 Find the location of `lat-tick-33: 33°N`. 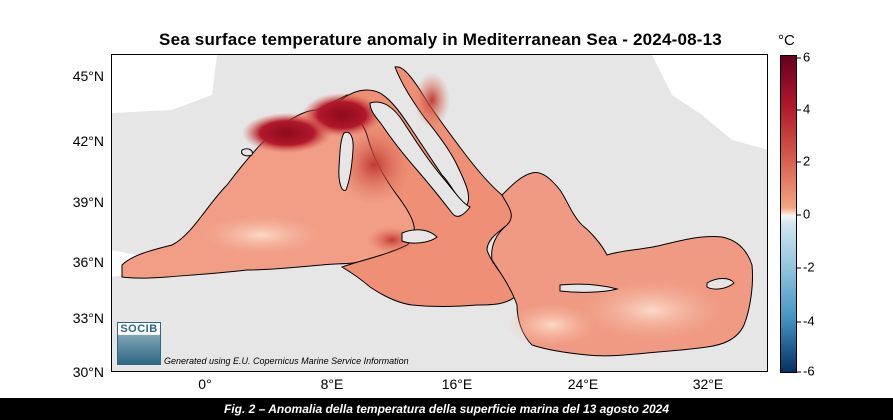

lat-tick-33: 33°N is located at coordinates (88, 318).